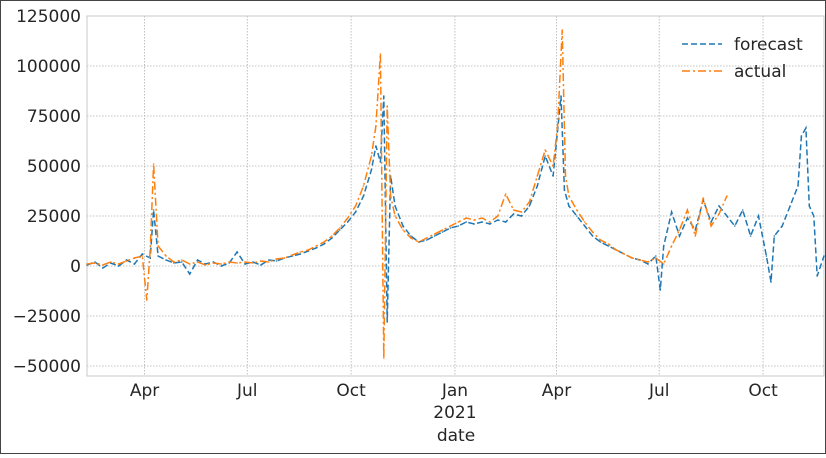 This screenshot has width=826, height=458. What do you see at coordinates (768, 45) in the screenshot?
I see `legend-label-forecast: forecast` at bounding box center [768, 45].